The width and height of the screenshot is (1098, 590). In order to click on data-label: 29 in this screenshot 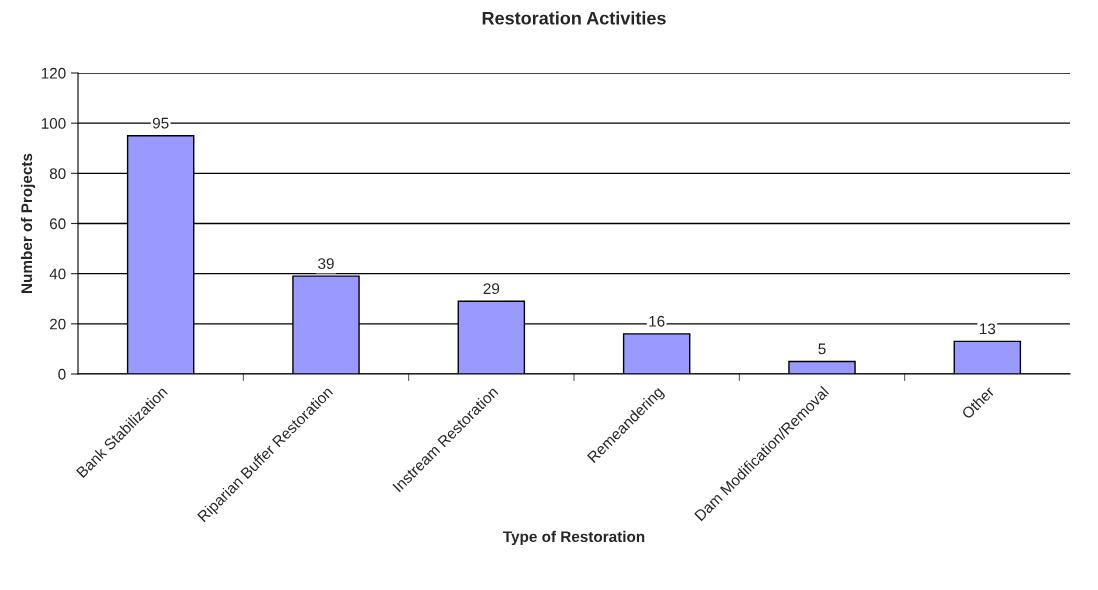, I will do `click(491, 289)`.